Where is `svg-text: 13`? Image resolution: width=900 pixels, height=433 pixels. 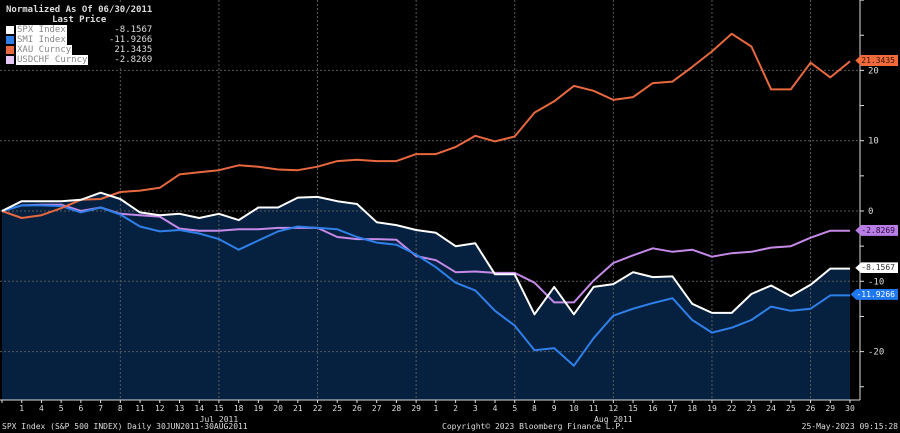 svg-text: 13 is located at coordinates (180, 408).